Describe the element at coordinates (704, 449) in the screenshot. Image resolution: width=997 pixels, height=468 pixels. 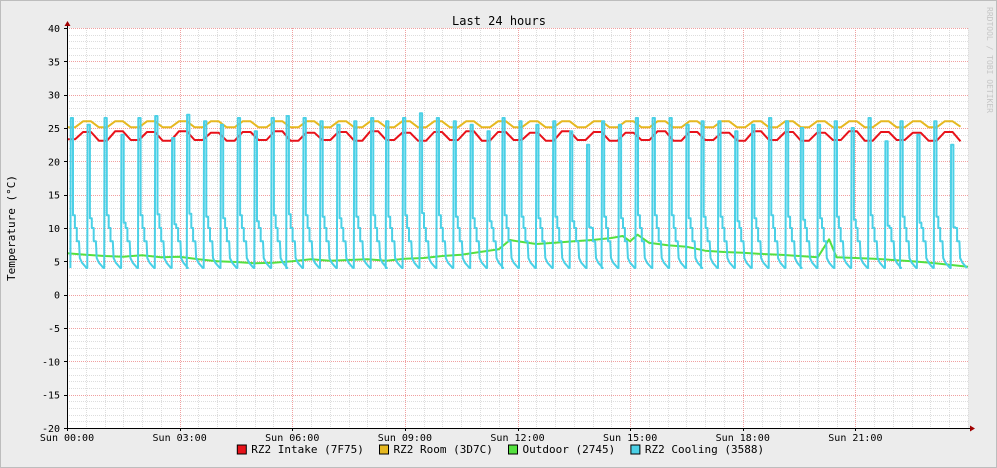
I see `legend-label: RZ2 Cooling (3588)` at that location.